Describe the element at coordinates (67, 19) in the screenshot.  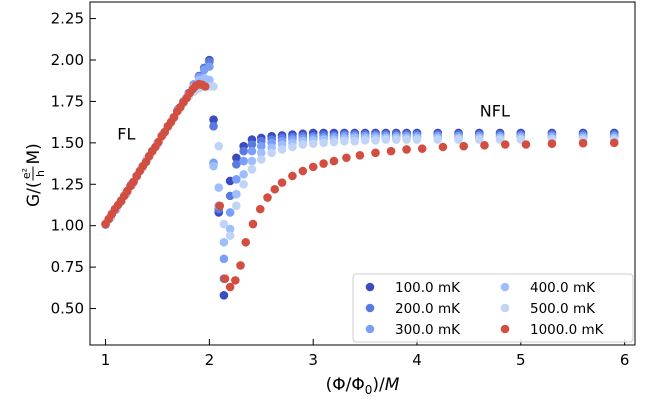
I see `y-tick-label: 2.25` at that location.